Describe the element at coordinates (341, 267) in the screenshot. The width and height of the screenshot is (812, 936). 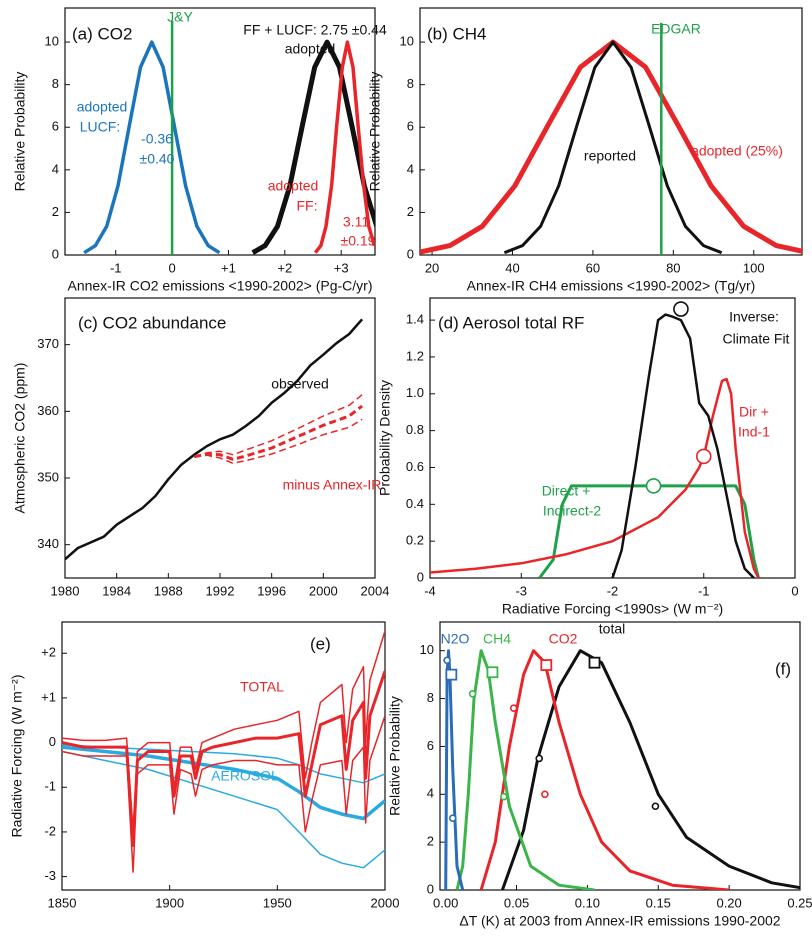
I see `x-tick-label: +3` at that location.